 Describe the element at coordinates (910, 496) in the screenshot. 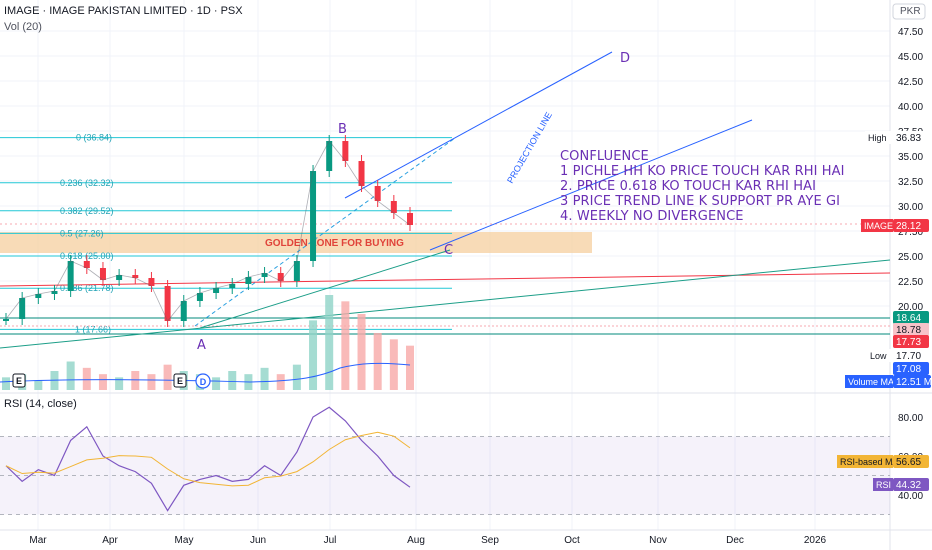

I see `rsi-tick-2: 40.00` at that location.